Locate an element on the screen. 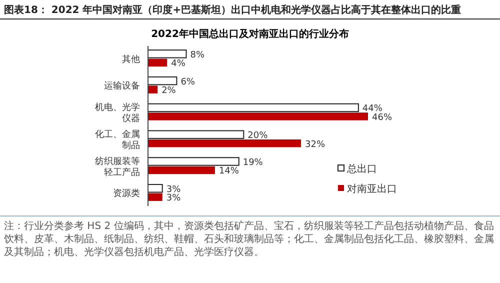 This screenshot has height=283, width=500. data-label: 20% is located at coordinates (258, 136).